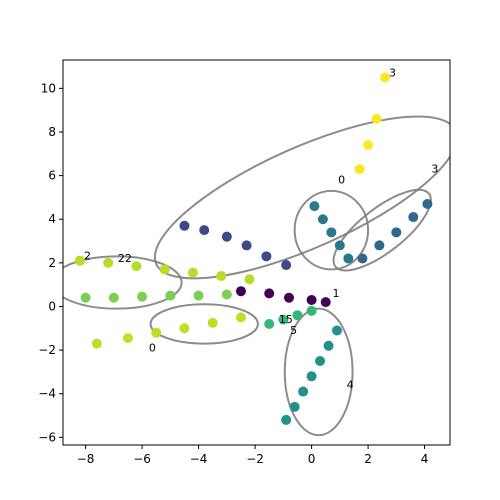  I want to click on y-axis: −6 −4 −2 0 2 4 6 8 10, so click(50, 262).